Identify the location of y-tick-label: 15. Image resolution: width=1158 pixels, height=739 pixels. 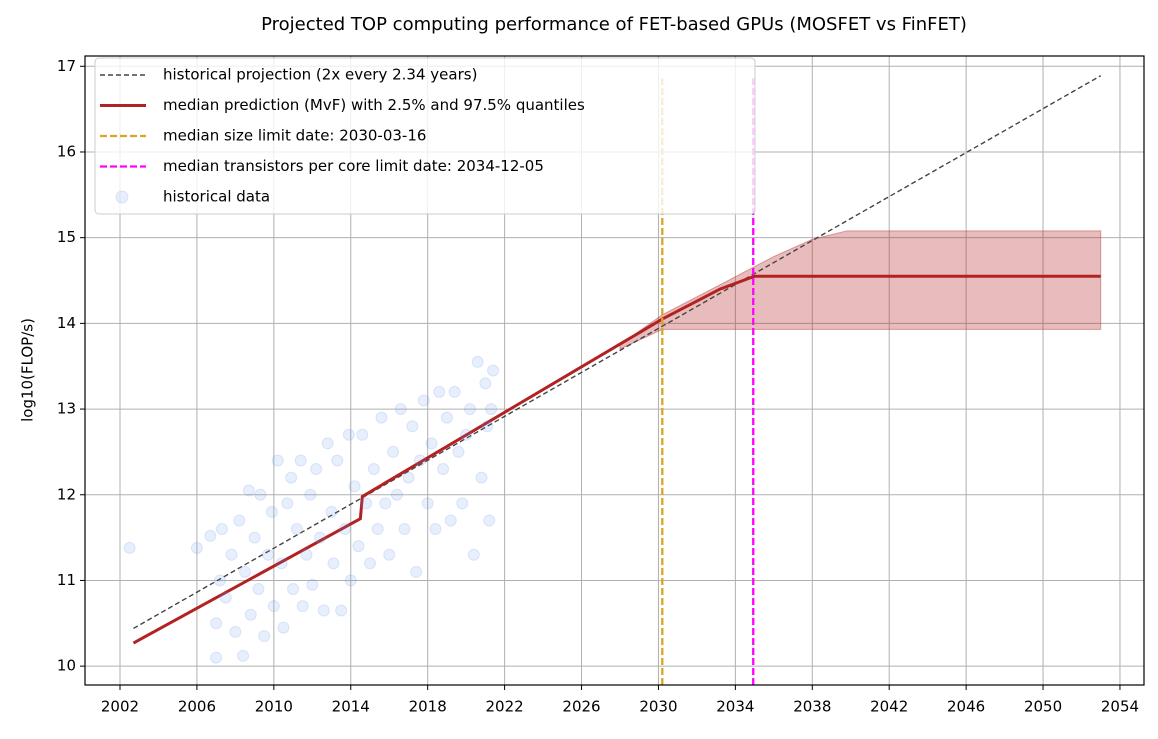
(66, 237).